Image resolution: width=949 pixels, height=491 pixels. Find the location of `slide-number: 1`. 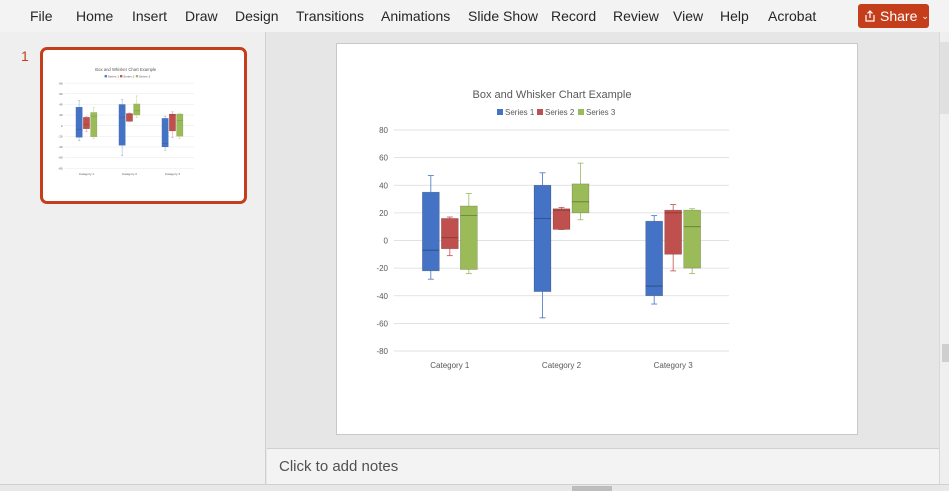

slide-number: 1 is located at coordinates (25, 56).